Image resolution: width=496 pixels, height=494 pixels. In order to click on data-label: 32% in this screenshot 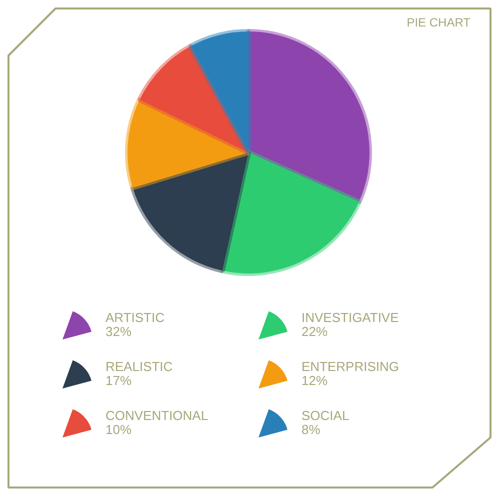, I will do `click(119, 331)`.